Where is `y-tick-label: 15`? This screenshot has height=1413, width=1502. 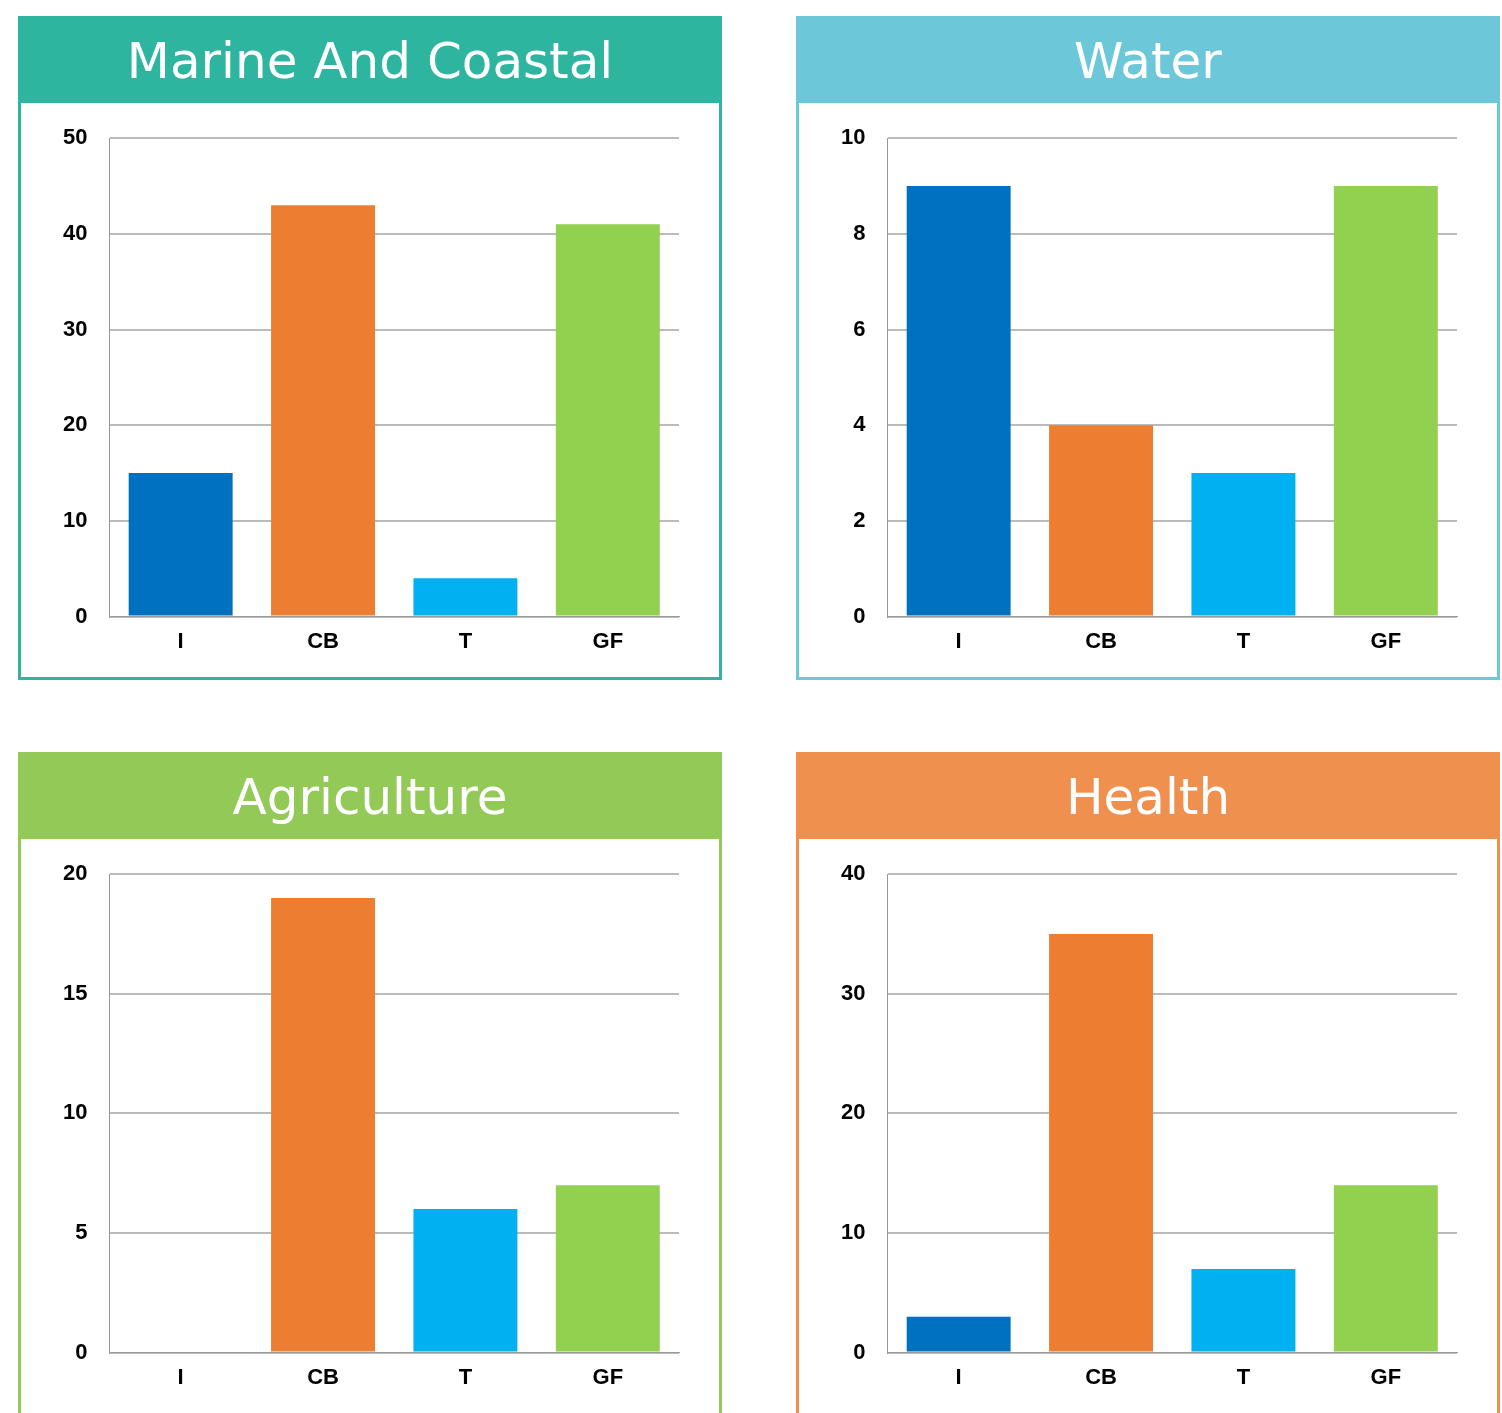 y-tick-label: 15 is located at coordinates (75, 992).